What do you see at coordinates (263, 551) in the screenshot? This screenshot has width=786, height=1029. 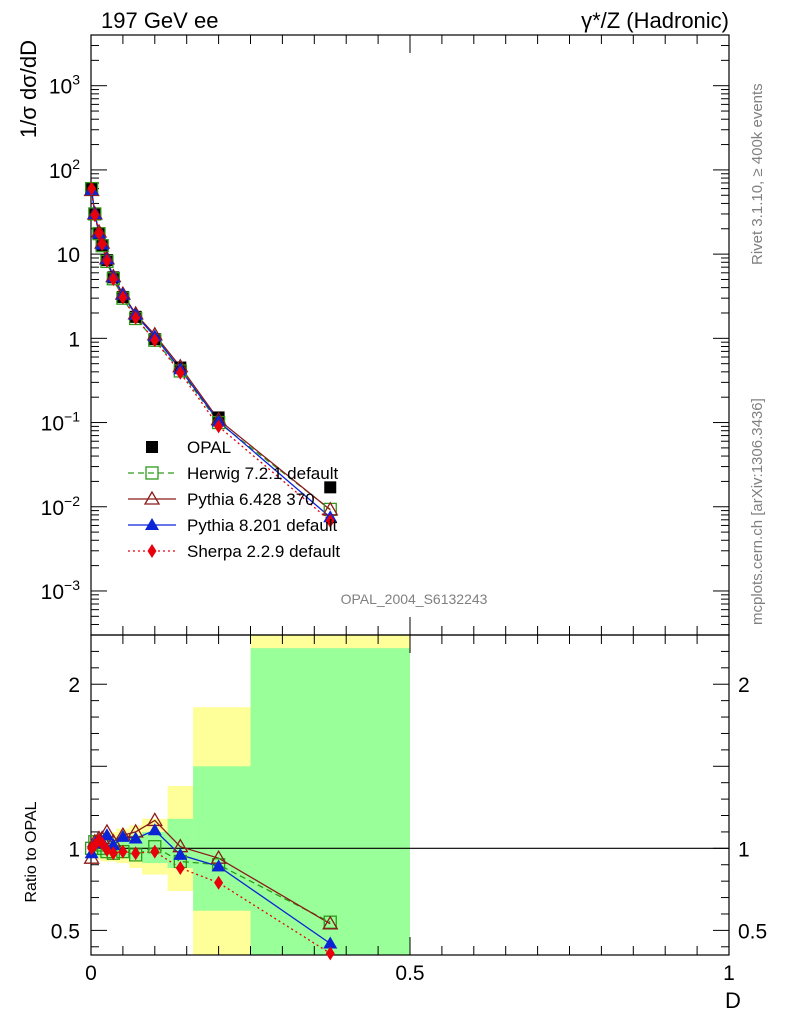 I see `legend-label-sherpa-2-2-9-default: Sherpa 2.2.9 default` at bounding box center [263, 551].